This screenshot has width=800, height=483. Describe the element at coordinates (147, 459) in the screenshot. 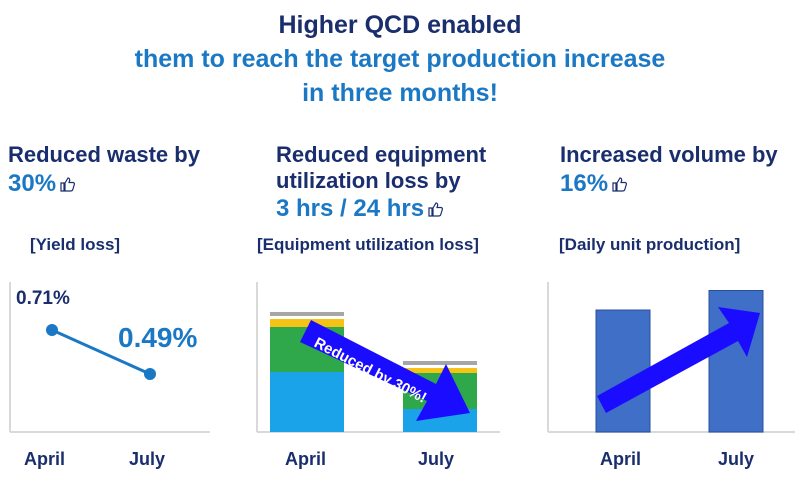

I see `chart-1-x-tick-july: July` at that location.